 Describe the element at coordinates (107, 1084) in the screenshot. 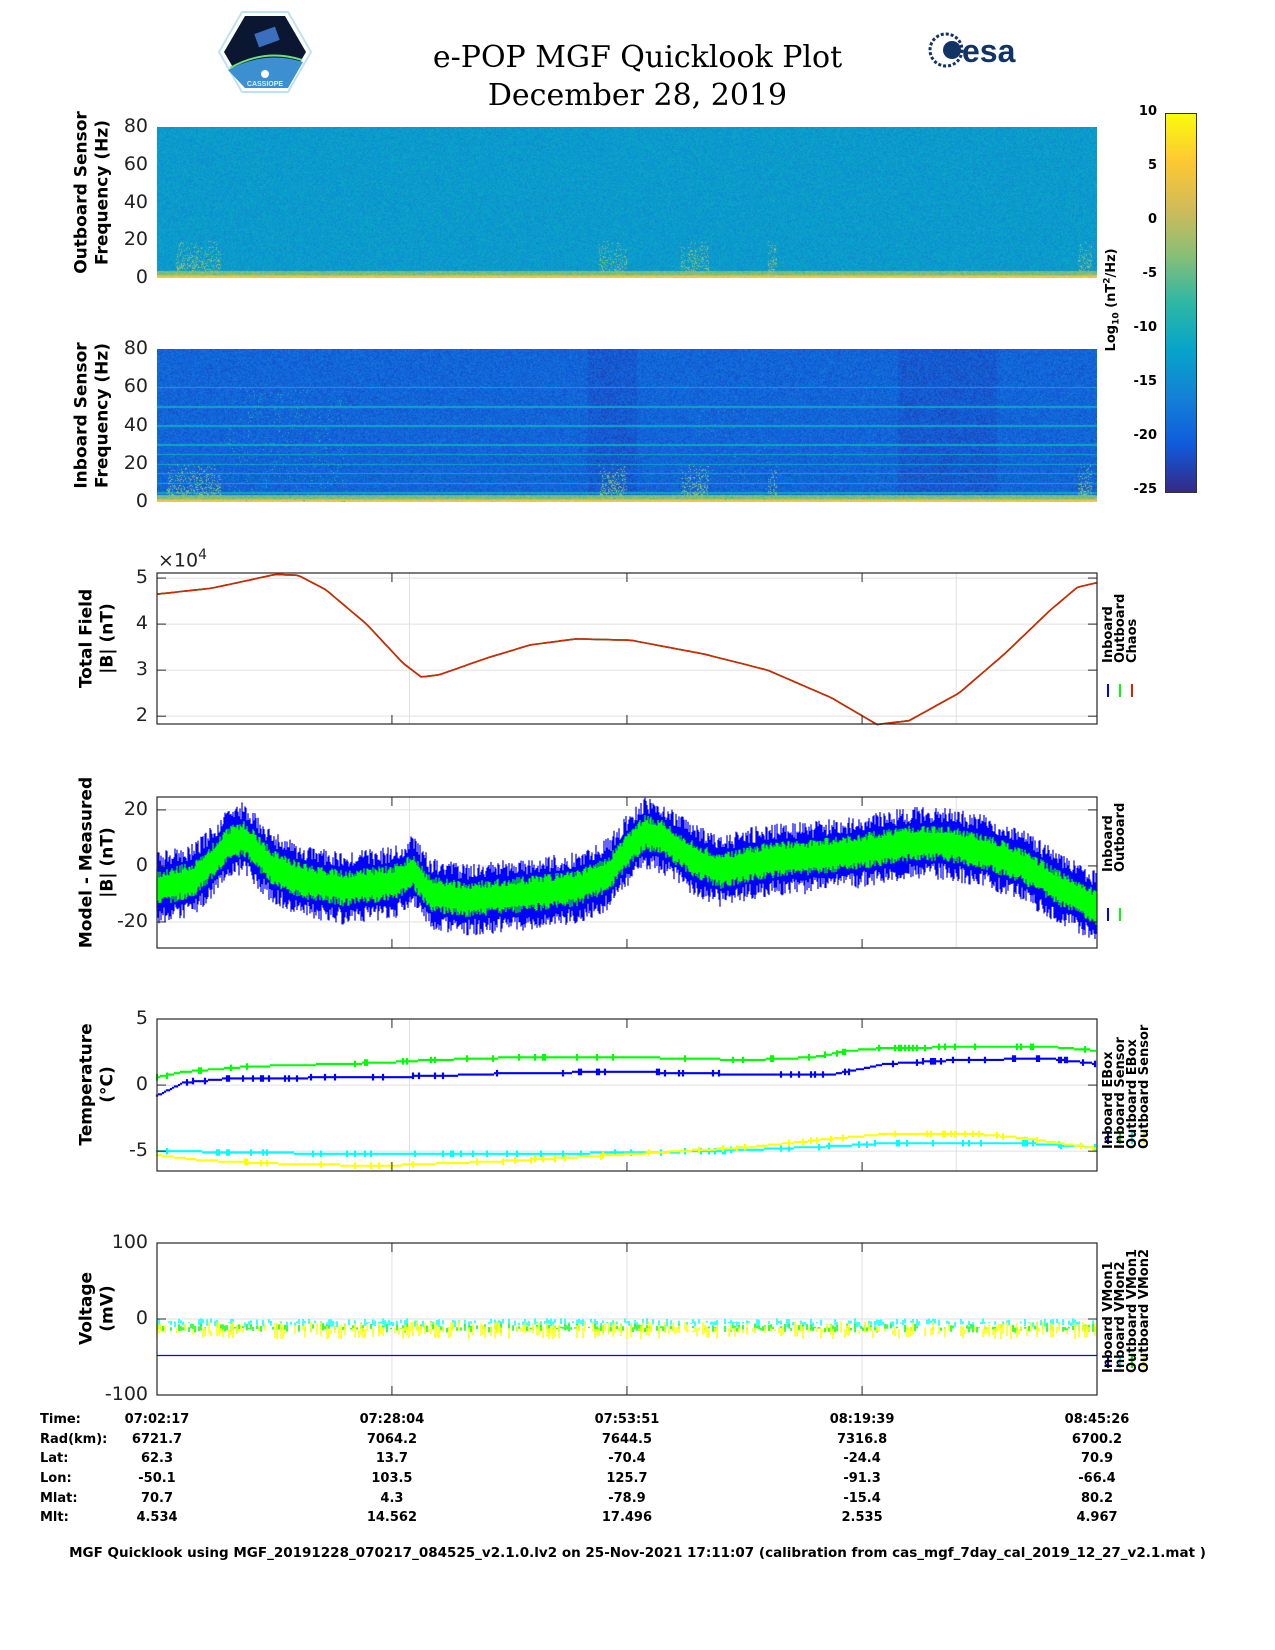

I see `y-axis-label-line2: (°C)` at that location.